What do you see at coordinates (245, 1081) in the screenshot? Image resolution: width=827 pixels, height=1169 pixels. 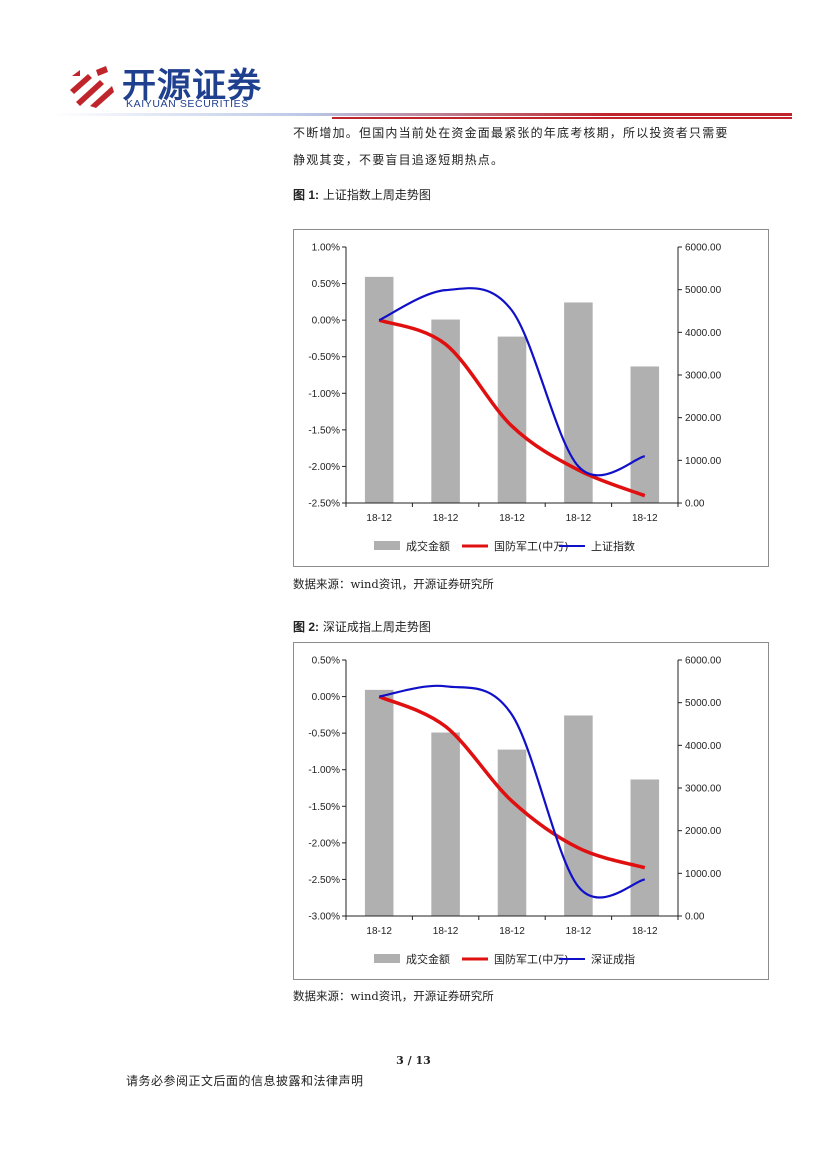 I see `disclaimer-text: 请务必参阅正文后面的信息披露和法律声明` at bounding box center [245, 1081].